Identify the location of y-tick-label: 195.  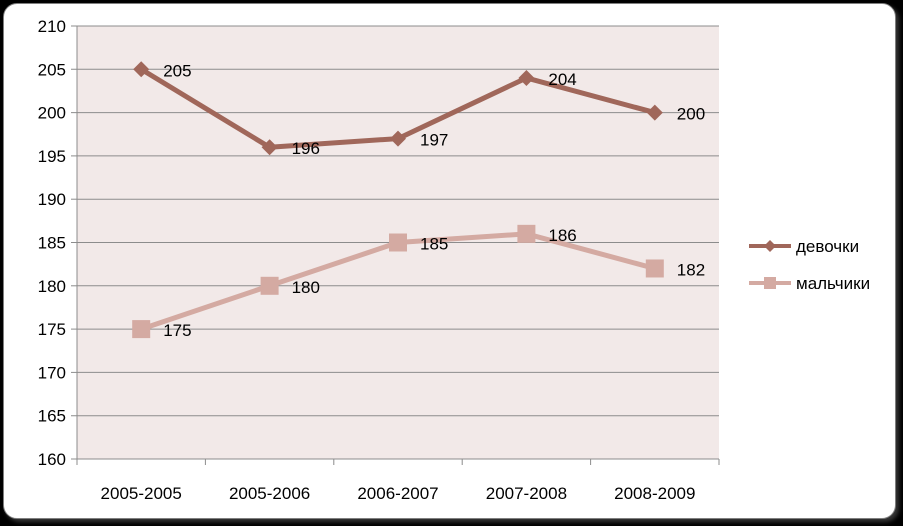
(52, 156).